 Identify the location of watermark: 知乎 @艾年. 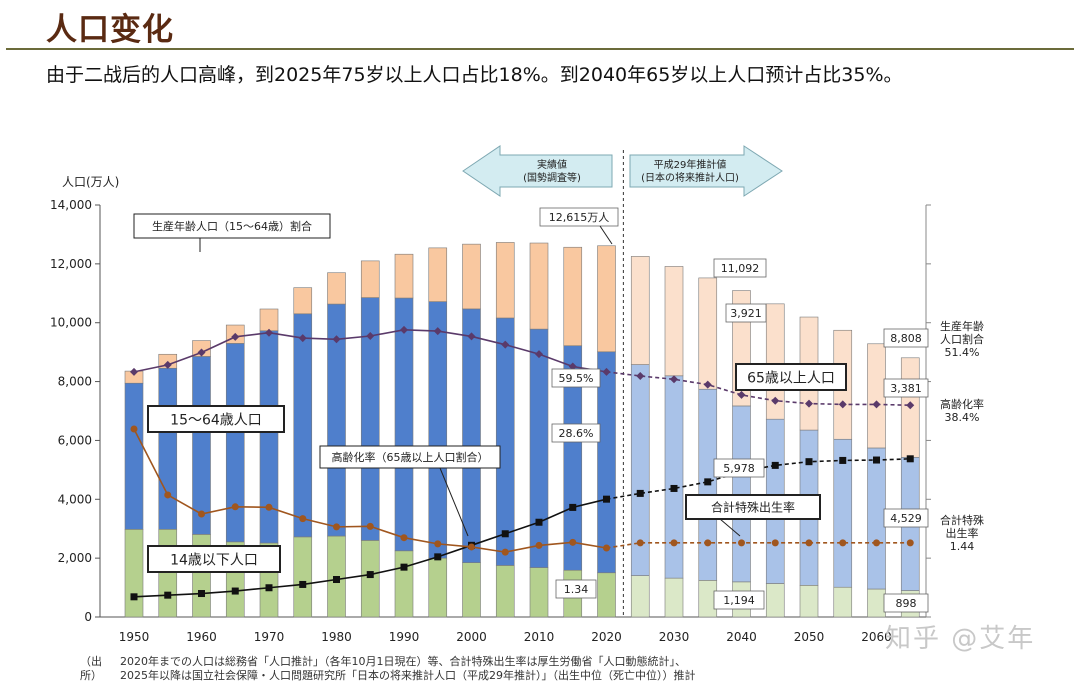
(960, 639).